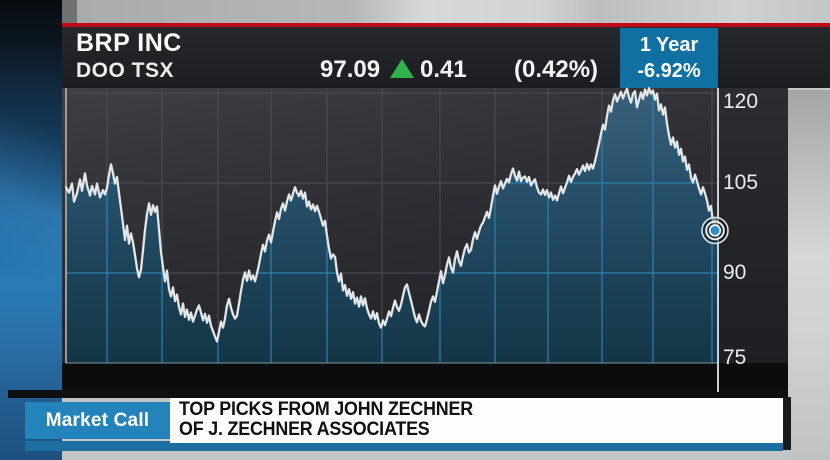  I want to click on show-title: Market Call, so click(97, 420).